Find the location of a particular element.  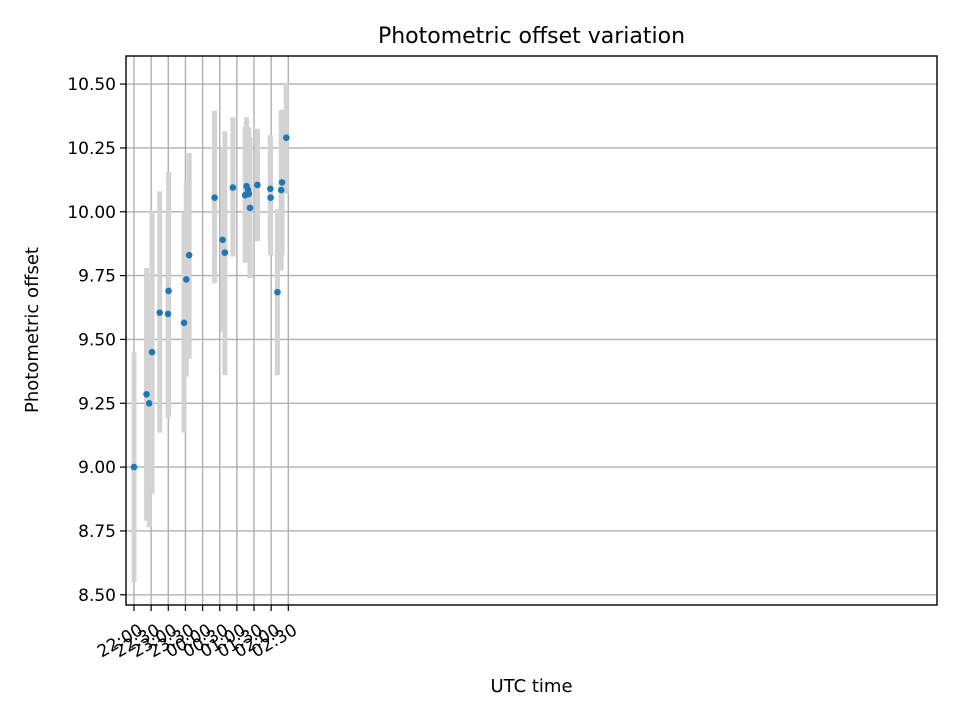

y-tick-label: 8.75 is located at coordinates (97, 532).